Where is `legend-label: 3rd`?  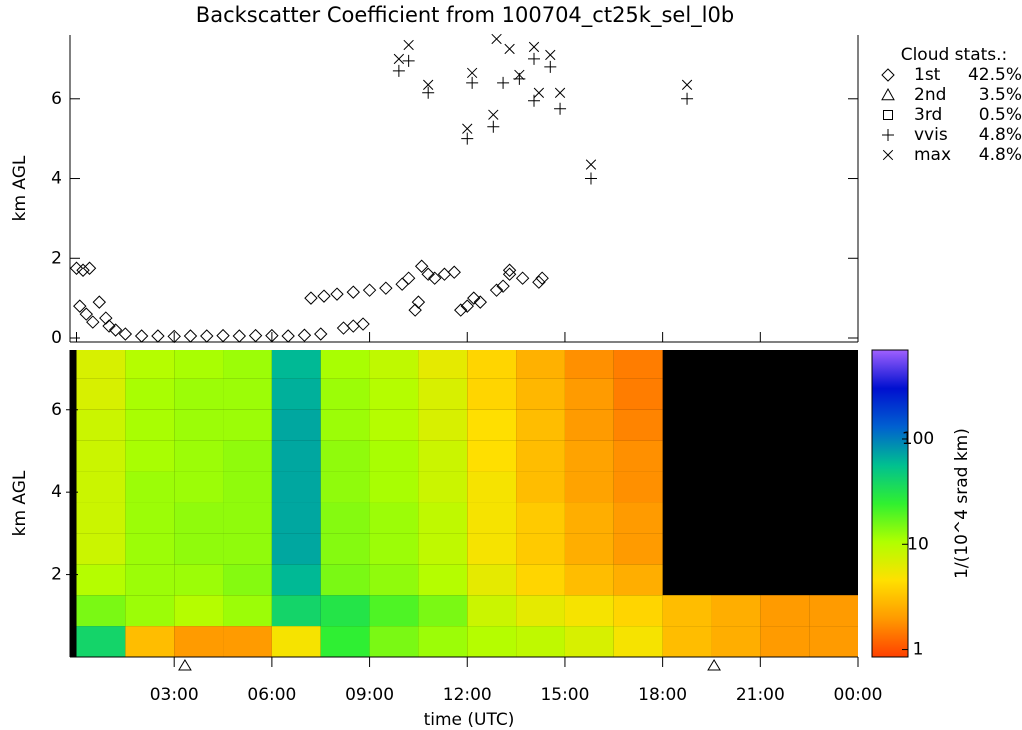 legend-label: 3rd is located at coordinates (928, 115).